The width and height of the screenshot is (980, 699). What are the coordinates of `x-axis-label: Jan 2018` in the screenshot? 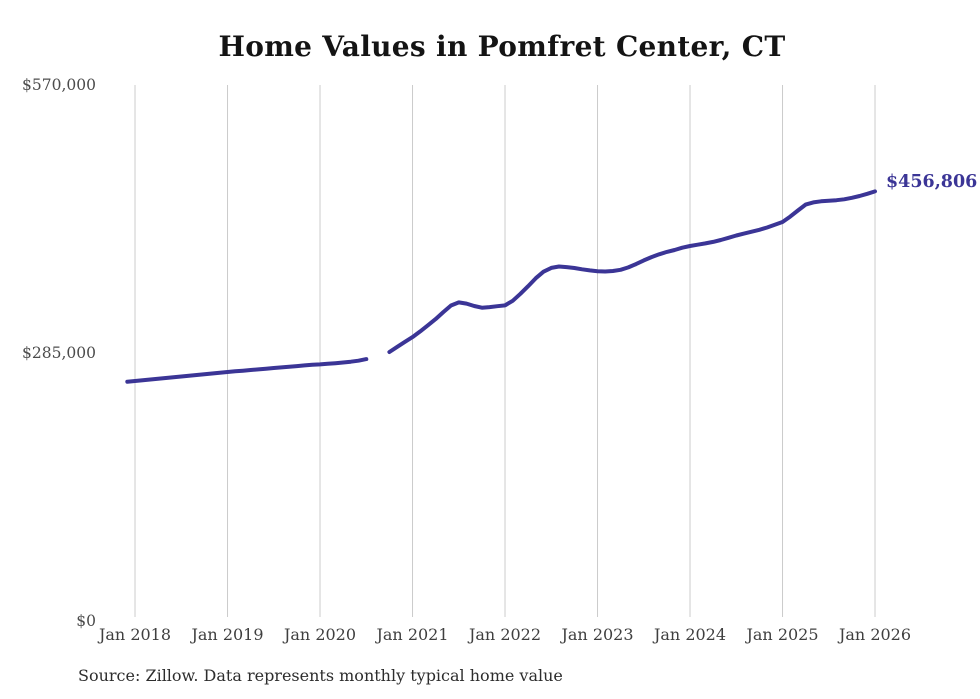 It's located at (135, 634).